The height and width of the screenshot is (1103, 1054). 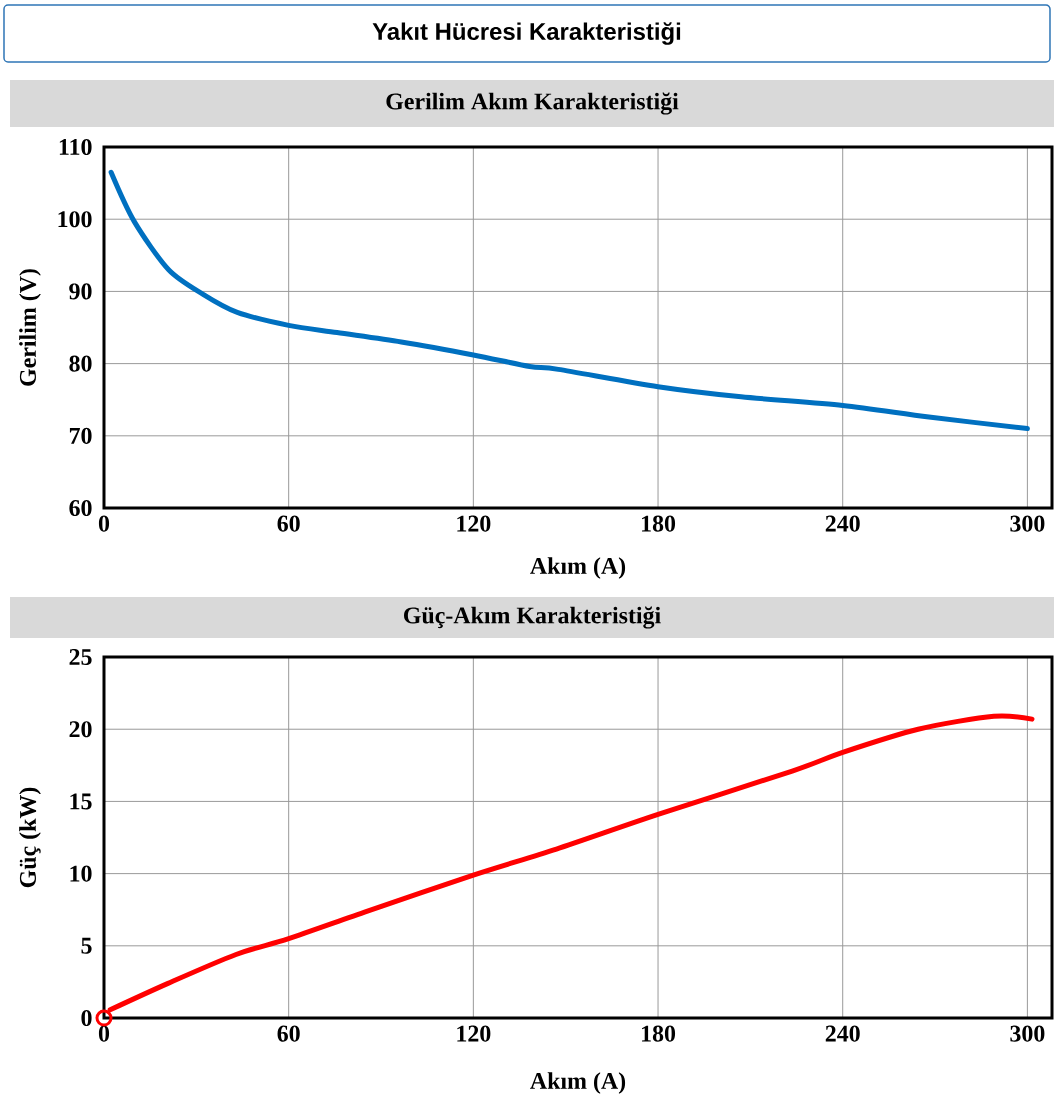 I want to click on text: Yakıt Hücresi Karakteristiği, so click(x=526, y=33).